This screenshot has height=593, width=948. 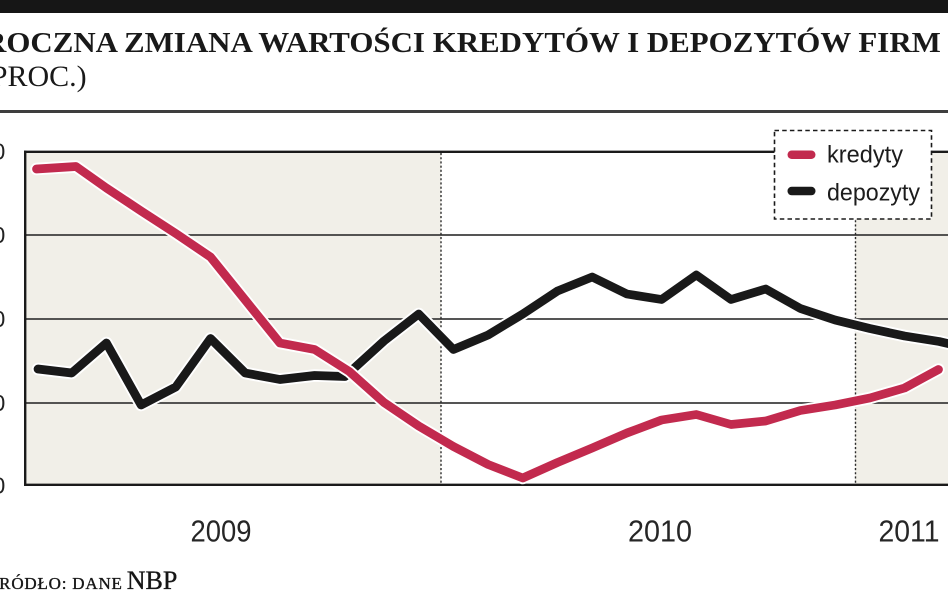 I want to click on svg-text: 2009, so click(x=221, y=531).